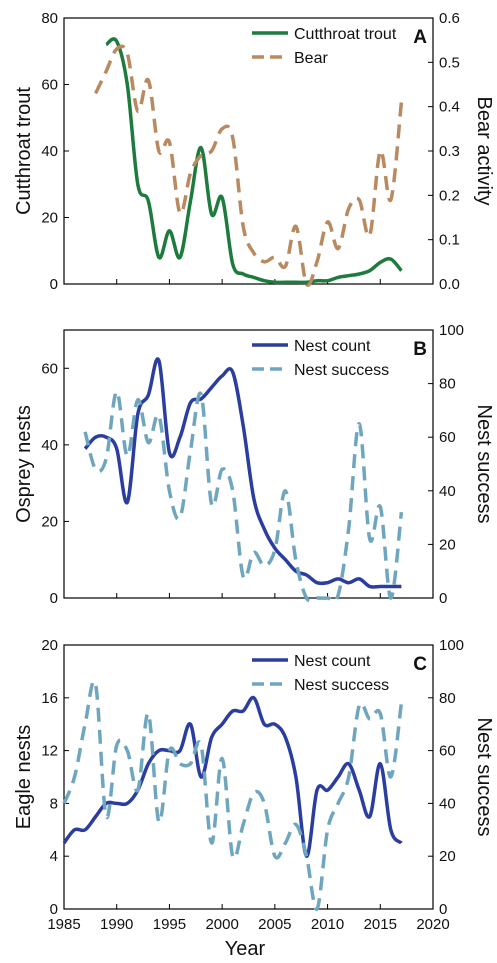  What do you see at coordinates (449, 151) in the screenshot?
I see `y2-tick-label: 0.3` at bounding box center [449, 151].